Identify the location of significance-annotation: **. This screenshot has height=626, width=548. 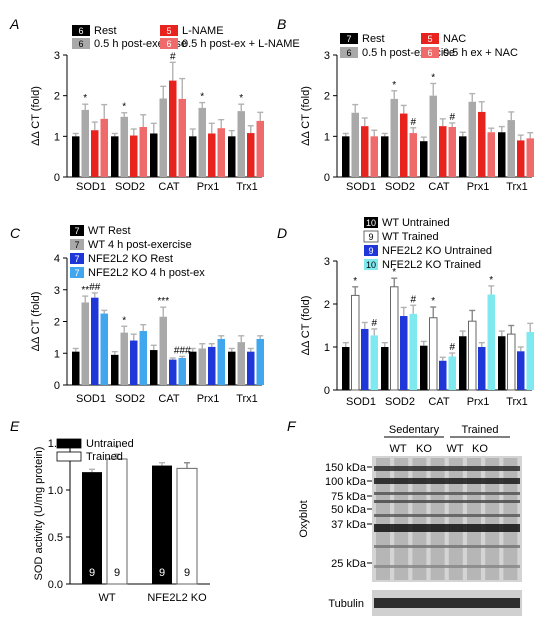
(85, 290).